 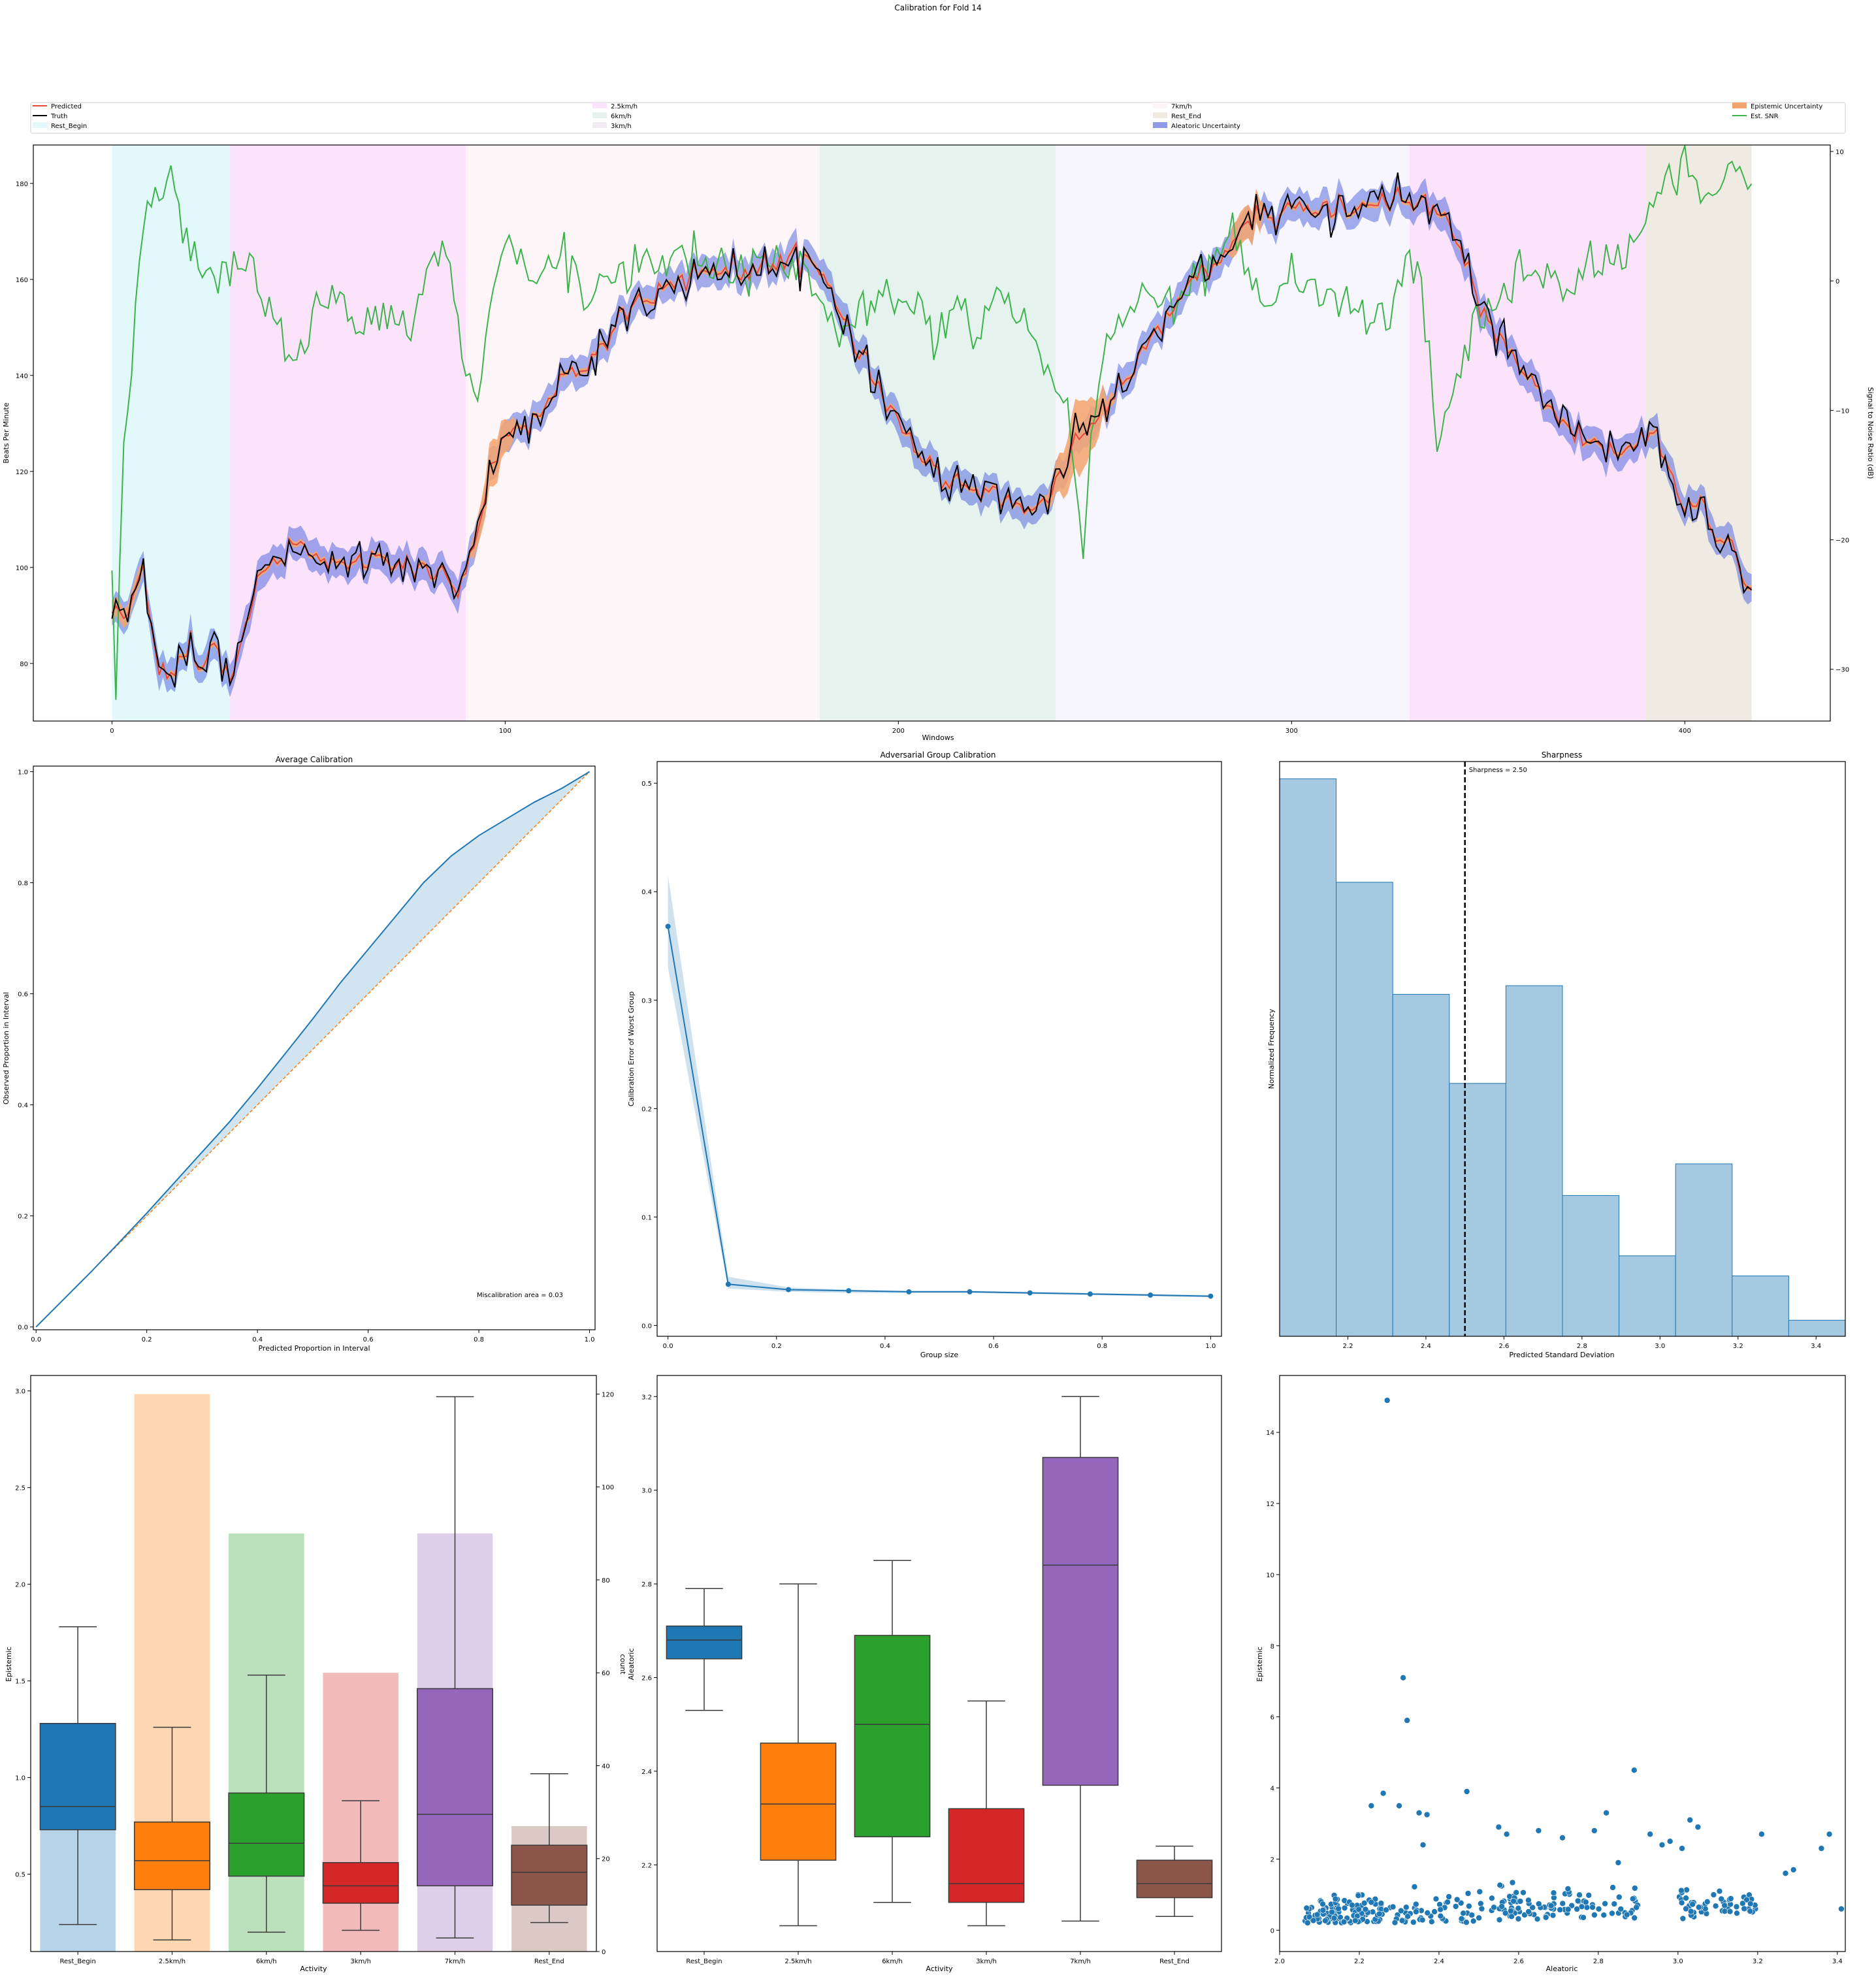 What do you see at coordinates (604, 1953) in the screenshot?
I see `tick-label: 0` at bounding box center [604, 1953].